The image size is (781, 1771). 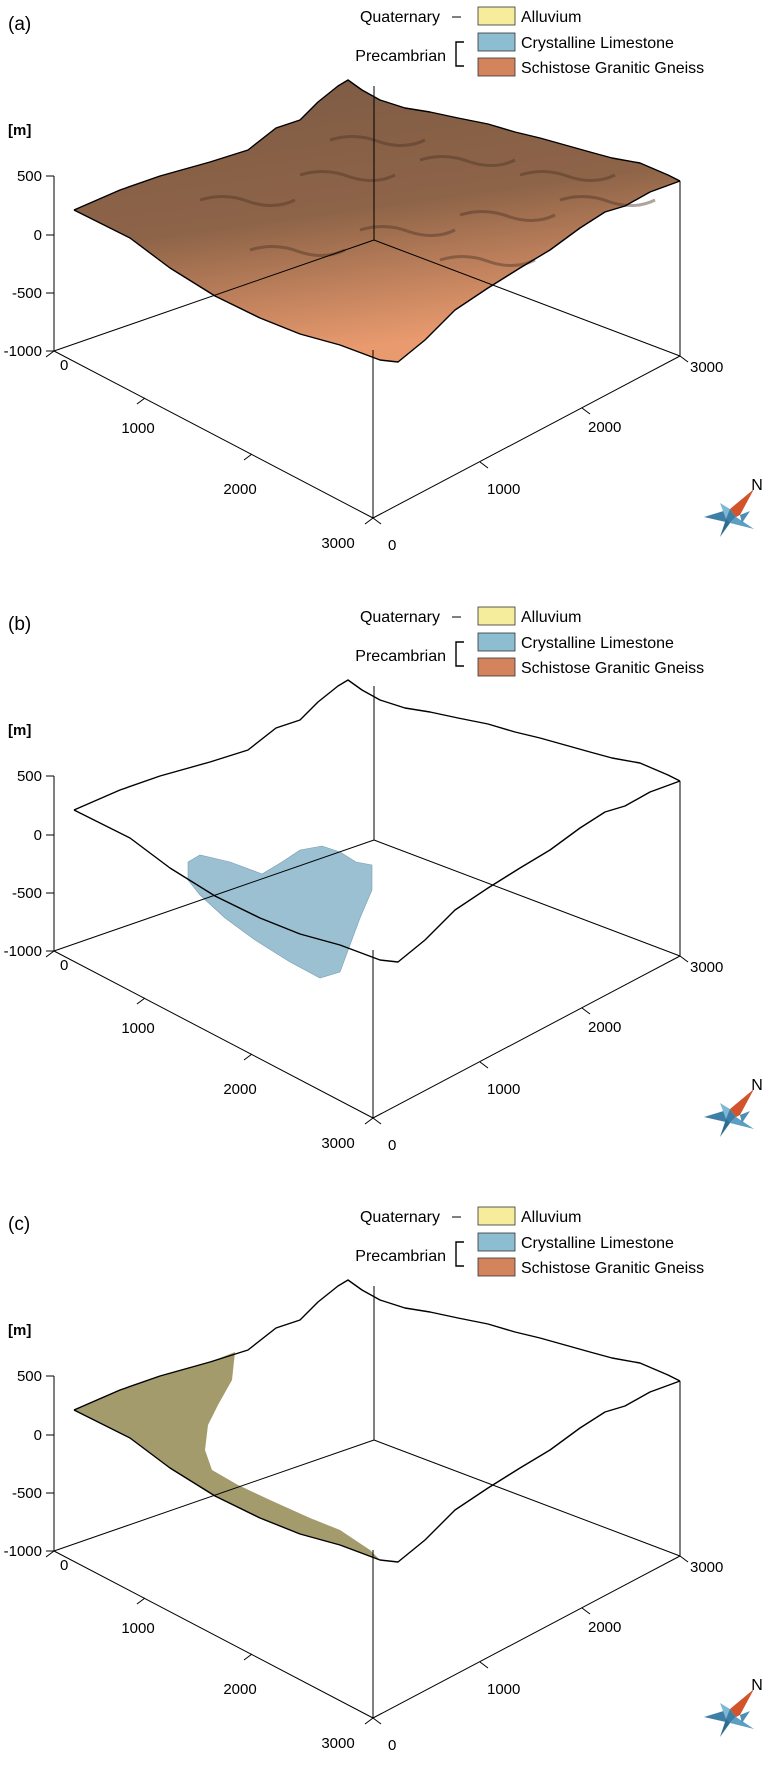 What do you see at coordinates (27, 1493) in the screenshot?
I see `z-tick-label: -500` at bounding box center [27, 1493].